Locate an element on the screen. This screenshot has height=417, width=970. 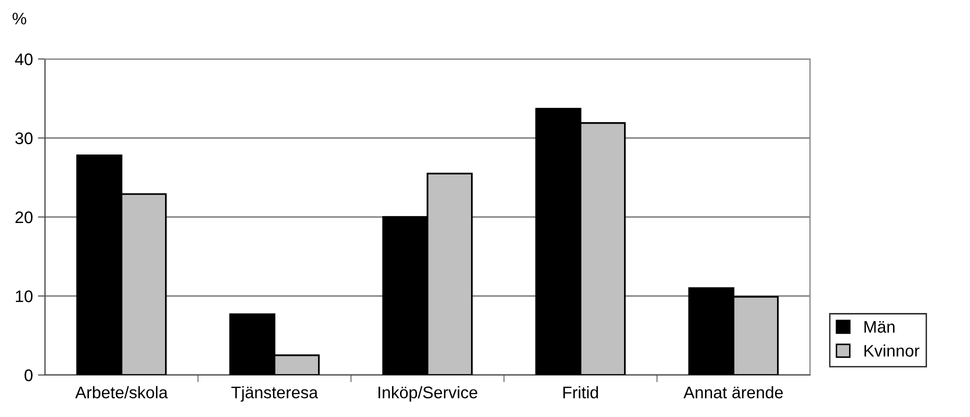
y-axis-title: % is located at coordinates (19, 18).